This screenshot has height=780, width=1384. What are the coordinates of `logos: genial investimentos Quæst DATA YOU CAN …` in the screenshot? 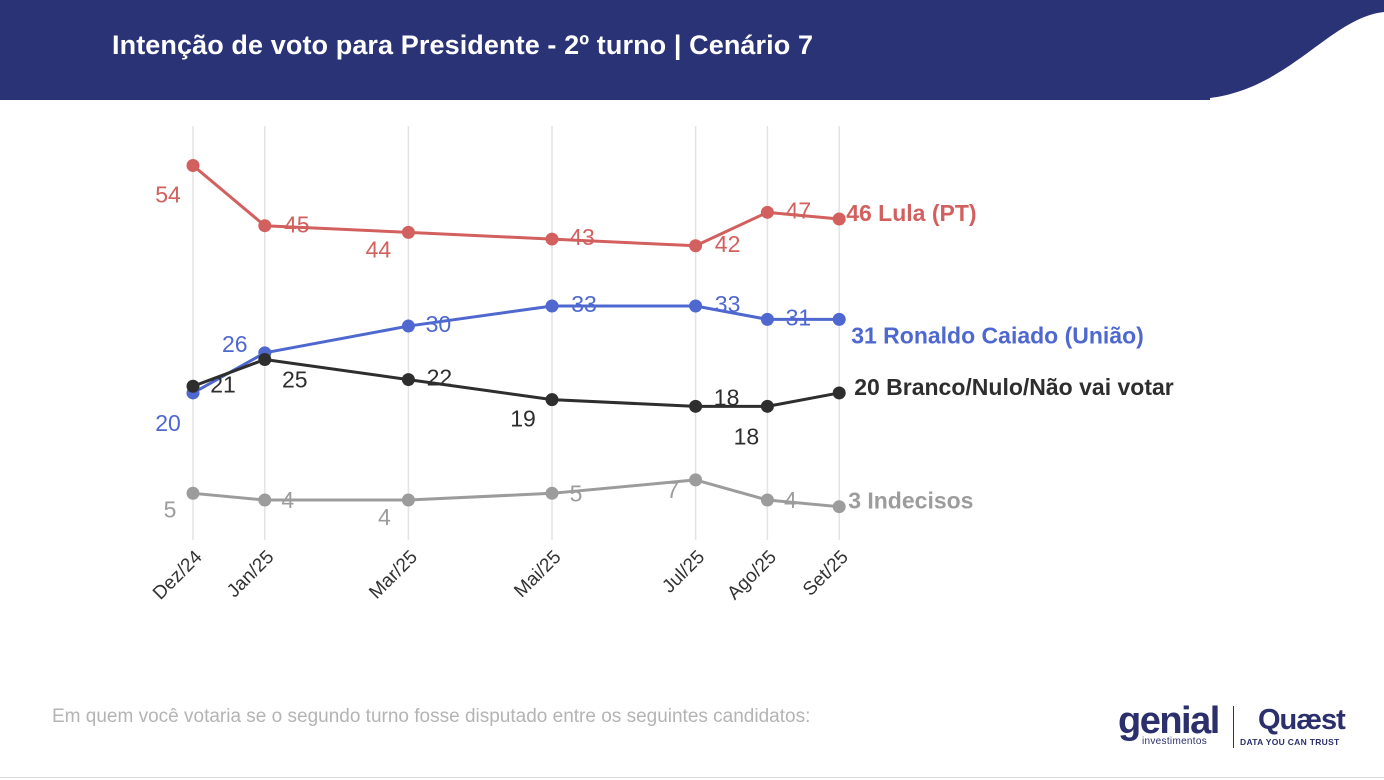 It's located at (1232, 728).